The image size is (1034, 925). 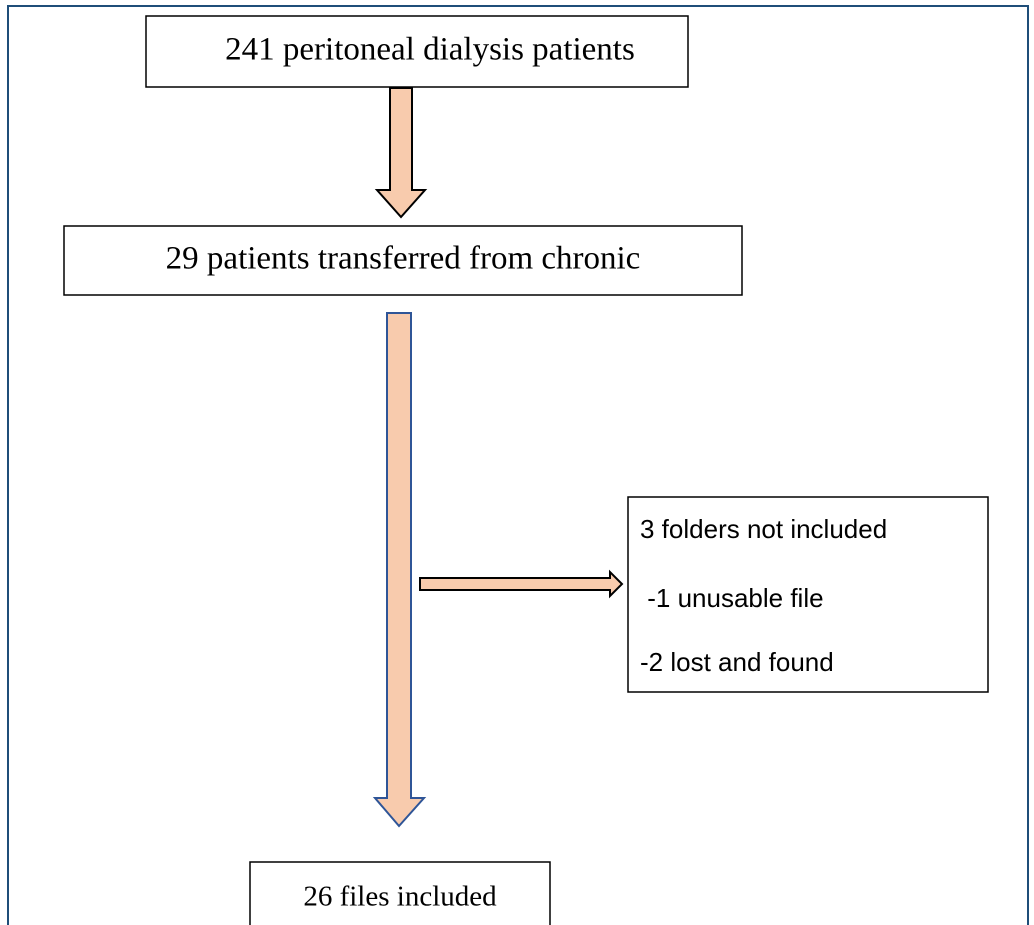 What do you see at coordinates (763, 529) in the screenshot?
I see `box-line: 3 folders not included` at bounding box center [763, 529].